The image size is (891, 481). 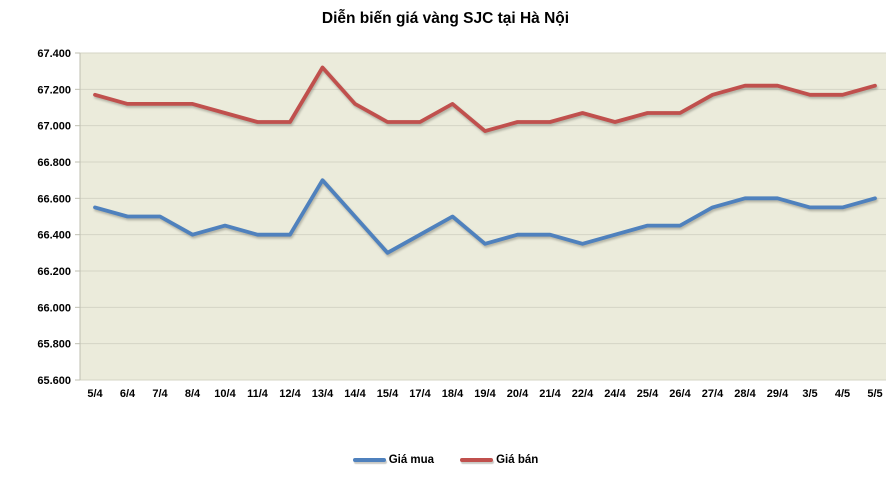 I want to click on y-tick-label: 66.200, so click(x=54, y=272).